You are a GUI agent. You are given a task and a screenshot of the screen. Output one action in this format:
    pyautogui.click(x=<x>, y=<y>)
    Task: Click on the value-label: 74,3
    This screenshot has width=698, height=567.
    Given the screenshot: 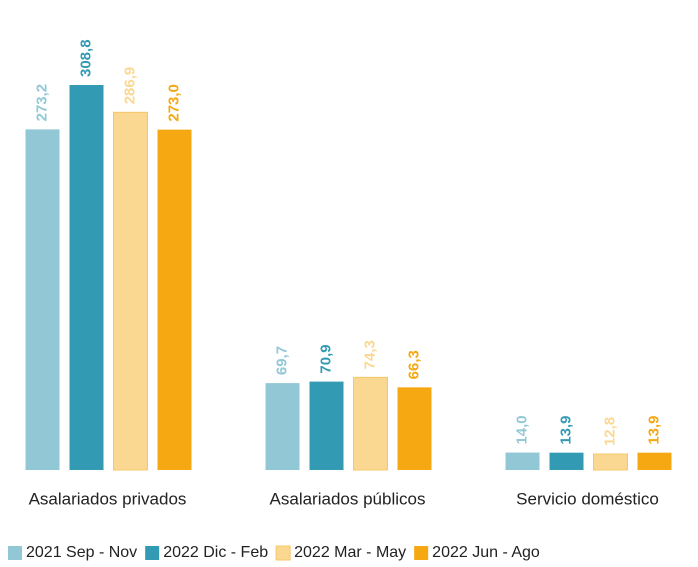 What is the action you would take?
    pyautogui.click(x=369, y=354)
    